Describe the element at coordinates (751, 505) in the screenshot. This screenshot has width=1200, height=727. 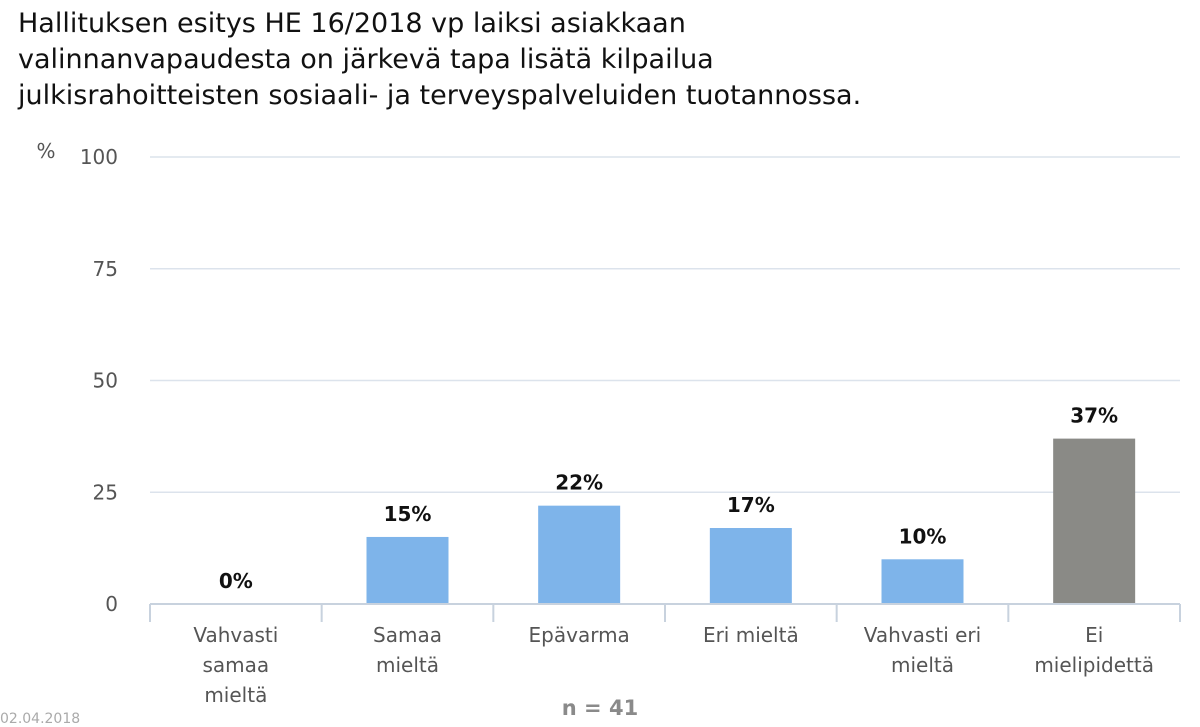
I see `value-label: 17%` at that location.